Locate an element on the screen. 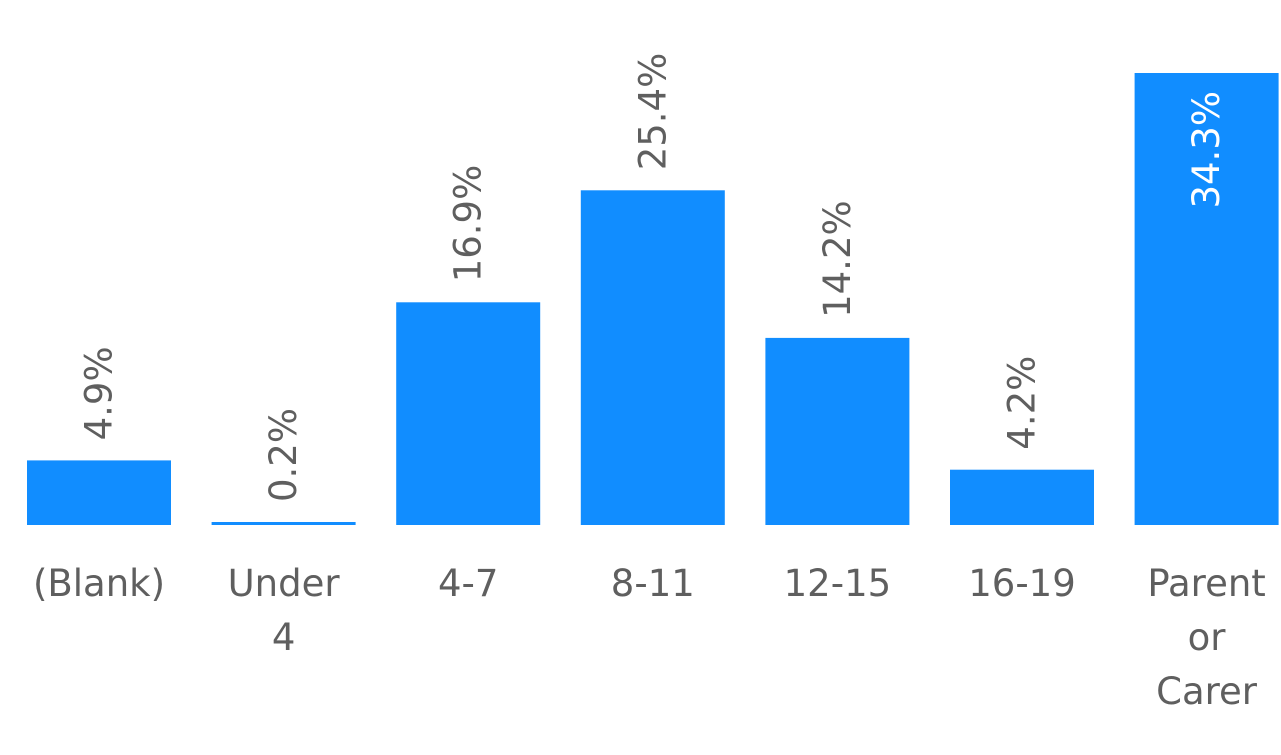 The image size is (1281, 755). value-label-1: 0.2% is located at coordinates (283, 455).